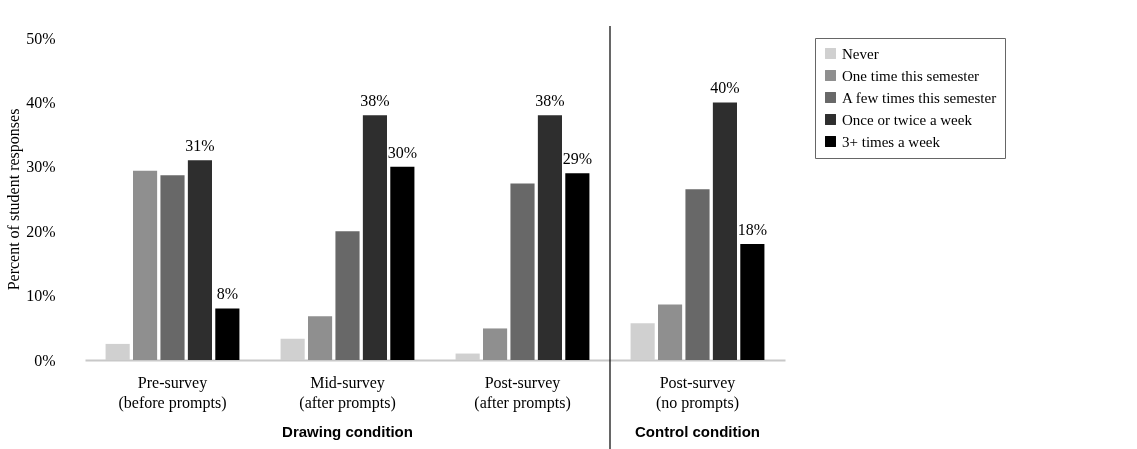 The height and width of the screenshot is (449, 1137). What do you see at coordinates (907, 119) in the screenshot?
I see `legend-label: Once or twice a week` at bounding box center [907, 119].